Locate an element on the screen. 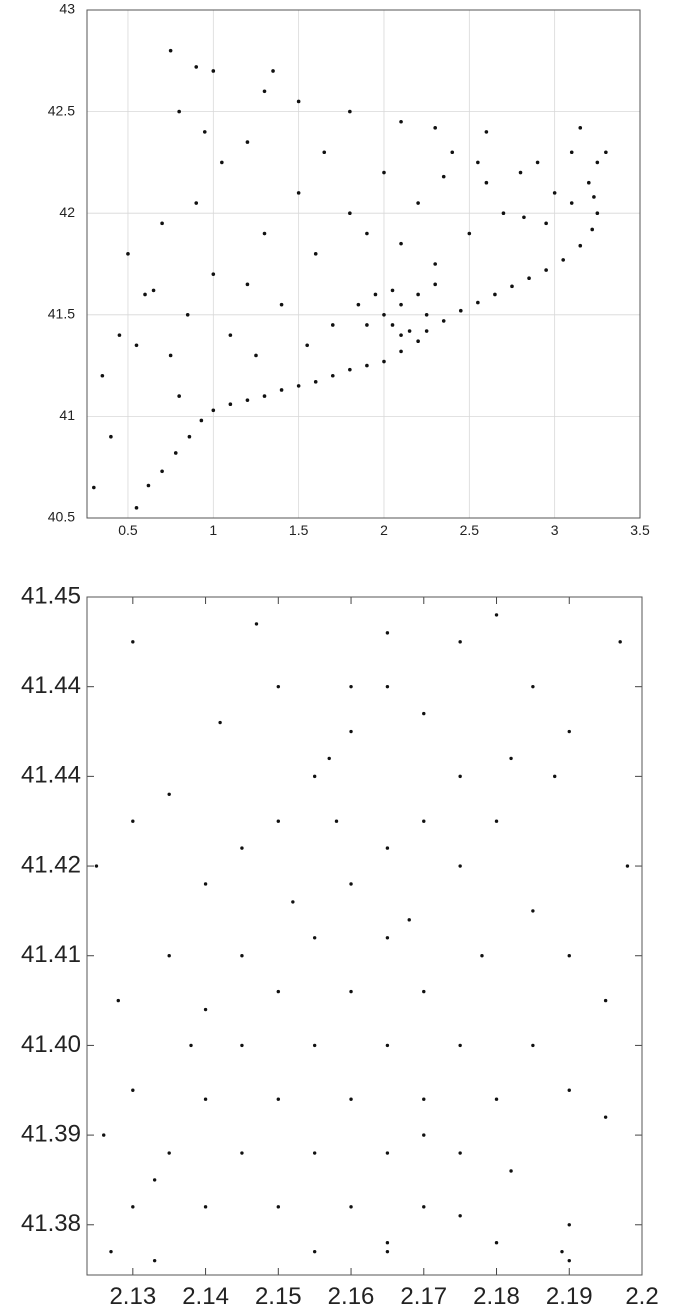 Image resolution: width=674 pixels, height=1305 pixels. x-tick-label: 2.14 is located at coordinates (205, 1294).